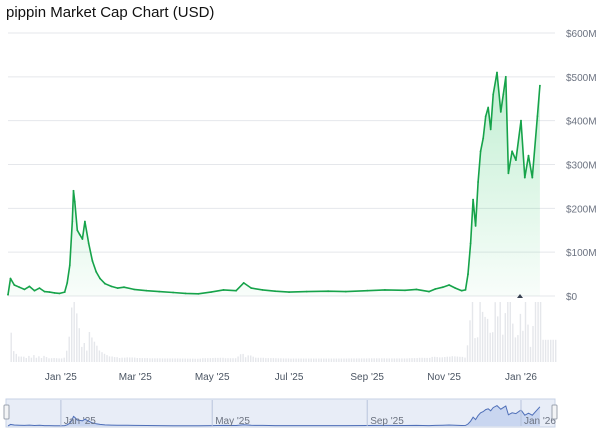 This screenshot has width=601, height=438. What do you see at coordinates (520, 296) in the screenshot?
I see `event-marker-icon` at bounding box center [520, 296].